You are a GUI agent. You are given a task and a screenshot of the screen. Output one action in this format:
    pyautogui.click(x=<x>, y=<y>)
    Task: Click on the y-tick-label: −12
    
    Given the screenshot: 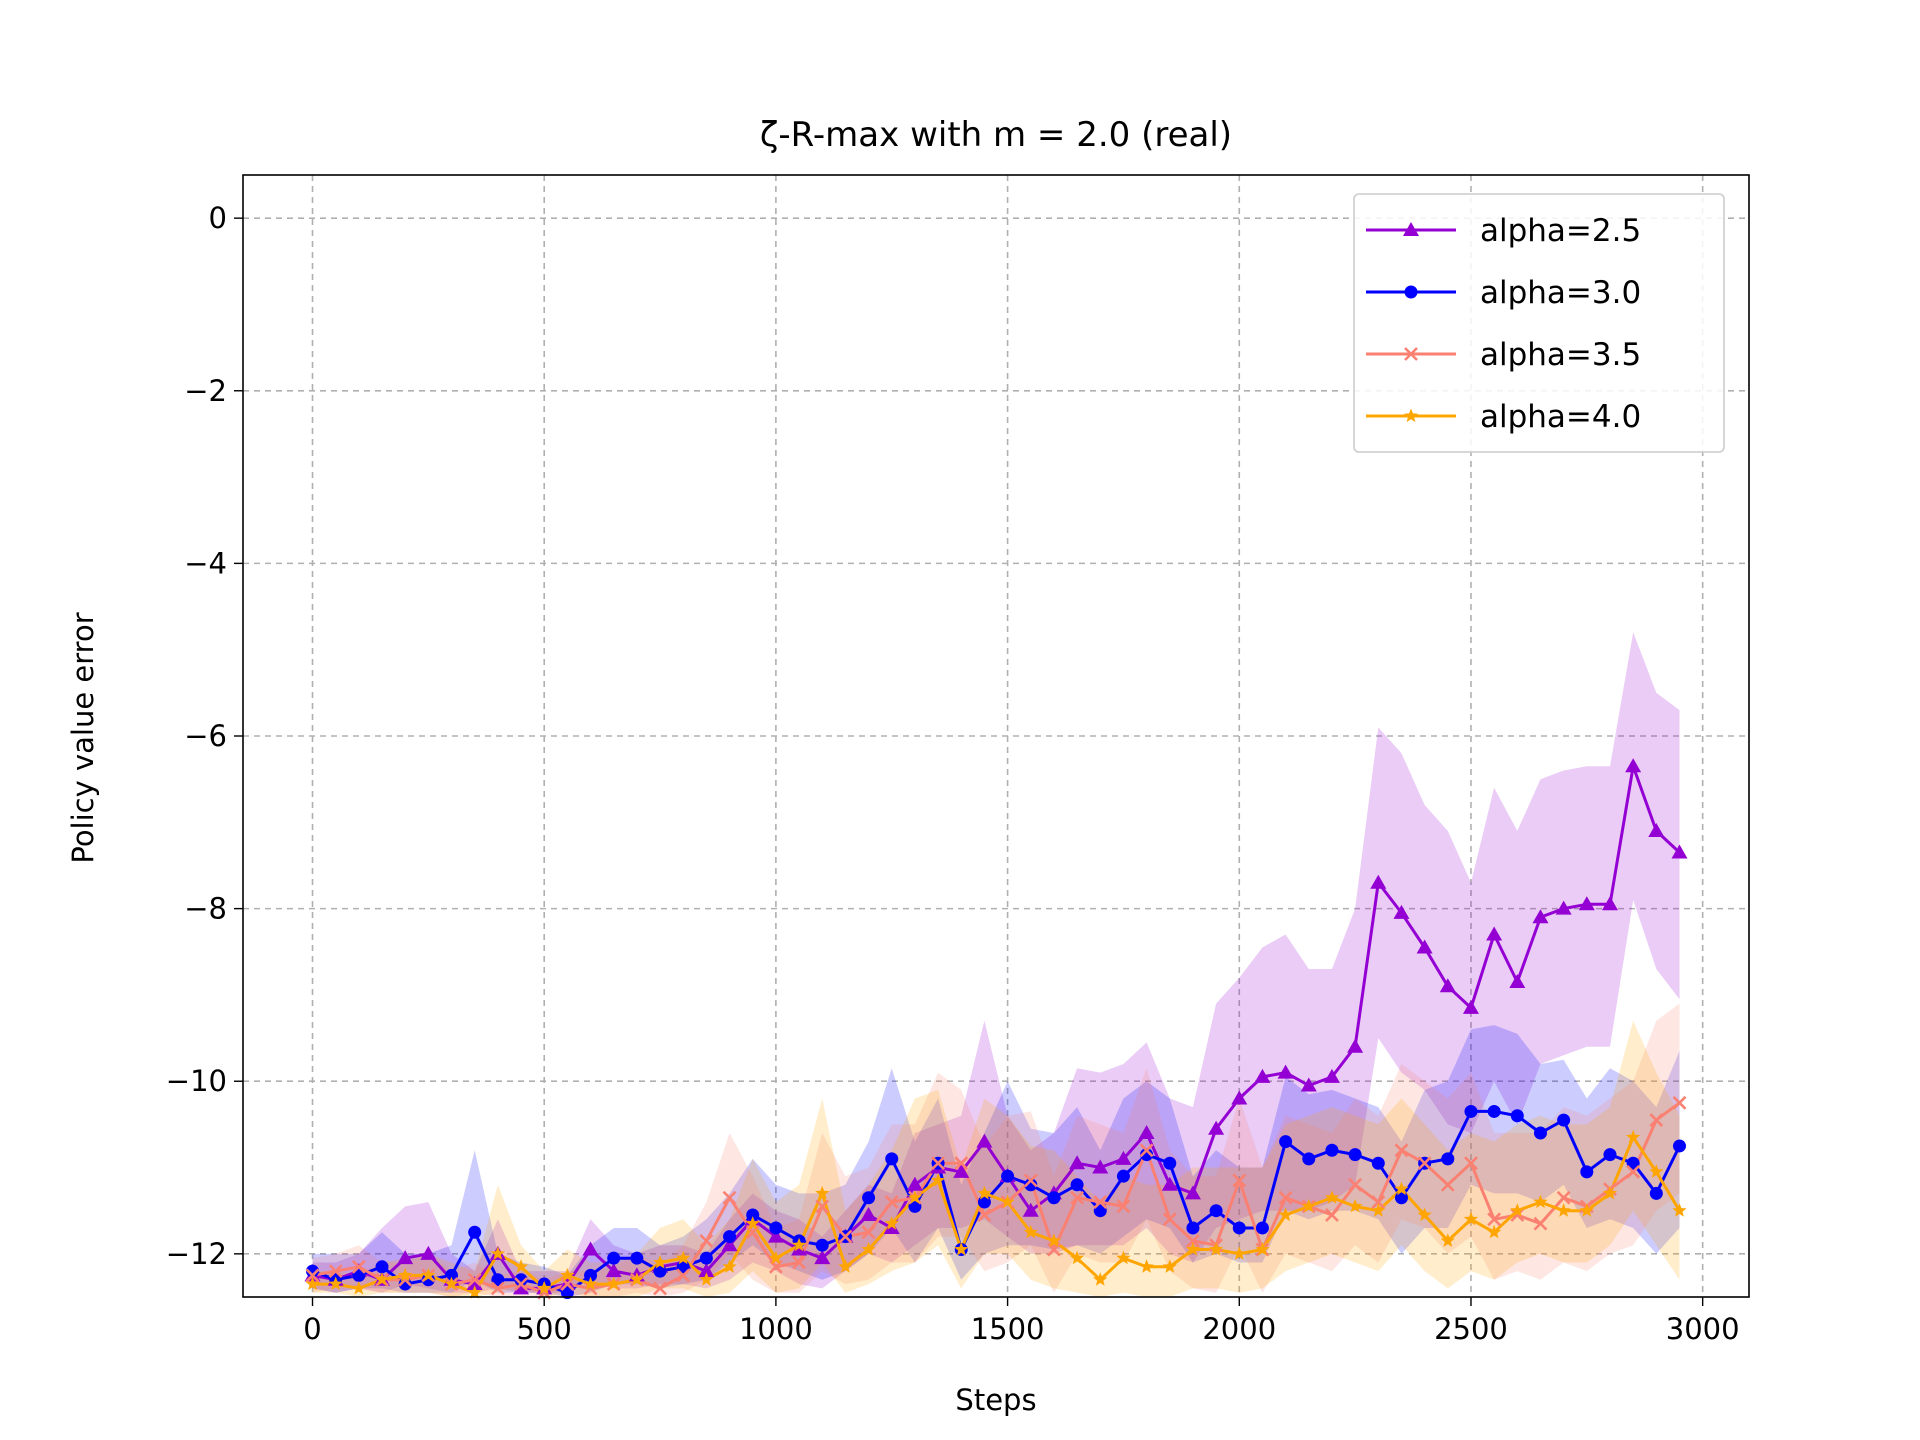 What is the action you would take?
    pyautogui.click(x=196, y=1254)
    